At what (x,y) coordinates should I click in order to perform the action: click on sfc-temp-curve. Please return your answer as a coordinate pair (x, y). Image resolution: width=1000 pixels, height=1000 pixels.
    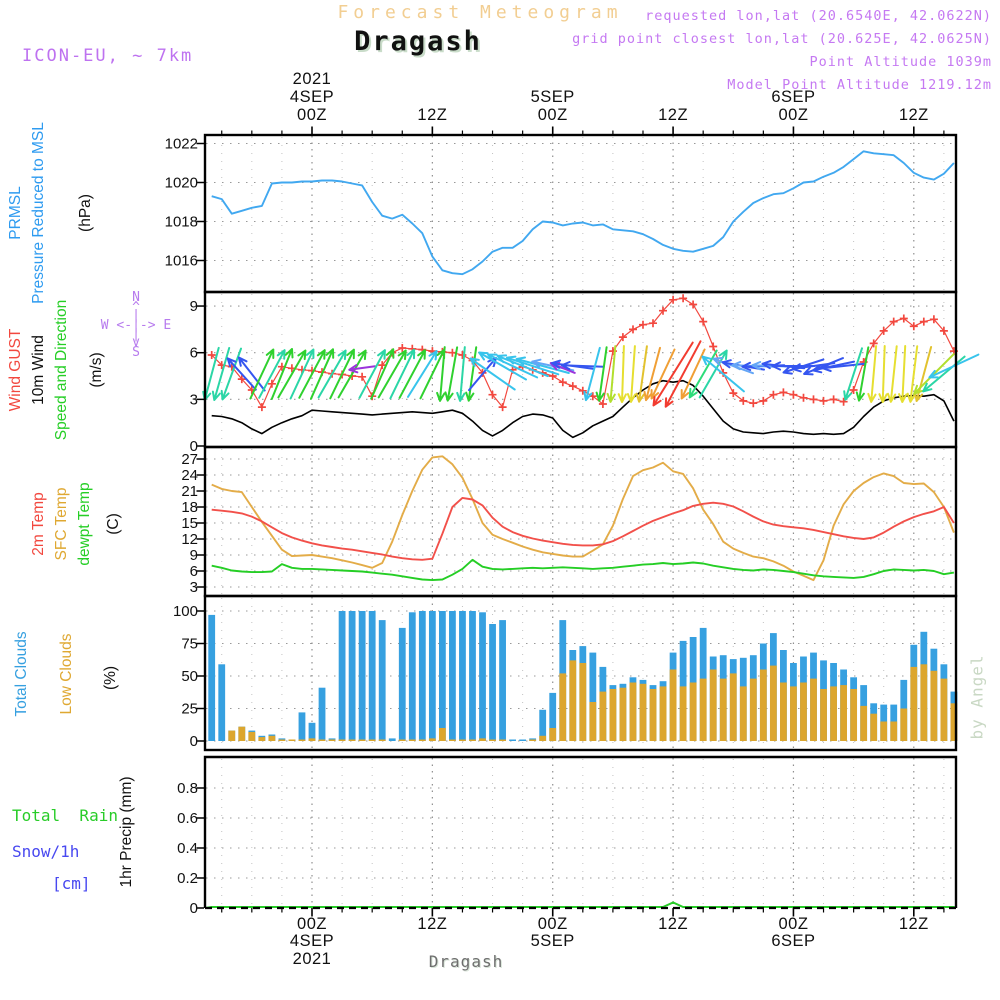
    Looking at the image, I should click on (583, 518).